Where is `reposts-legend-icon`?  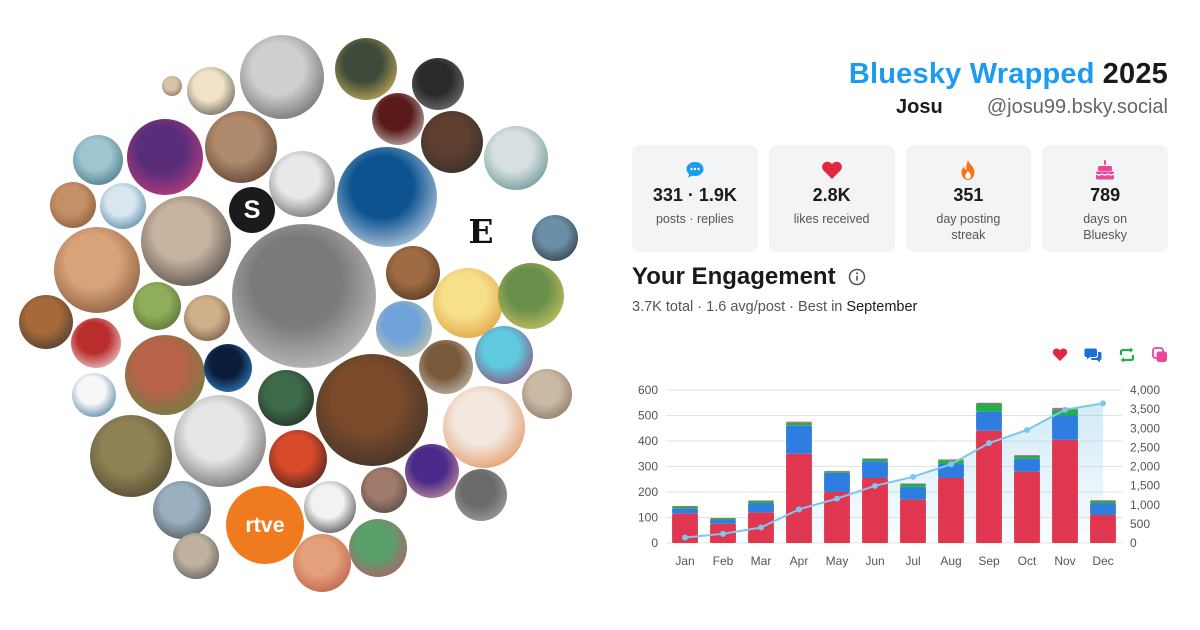
reposts-legend-icon is located at coordinates (1127, 355).